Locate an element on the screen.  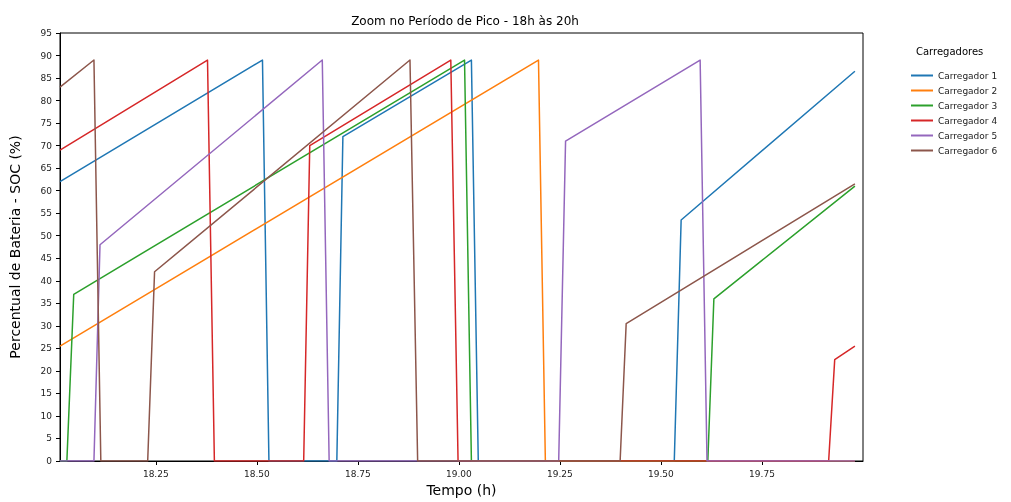
legend-label: Carregador 5 is located at coordinates (968, 135).